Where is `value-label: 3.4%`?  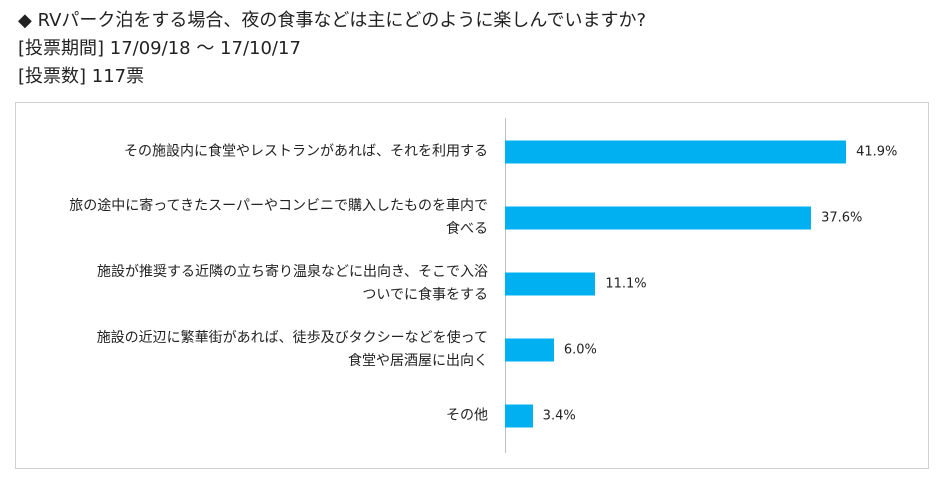
value-label: 3.4% is located at coordinates (559, 416).